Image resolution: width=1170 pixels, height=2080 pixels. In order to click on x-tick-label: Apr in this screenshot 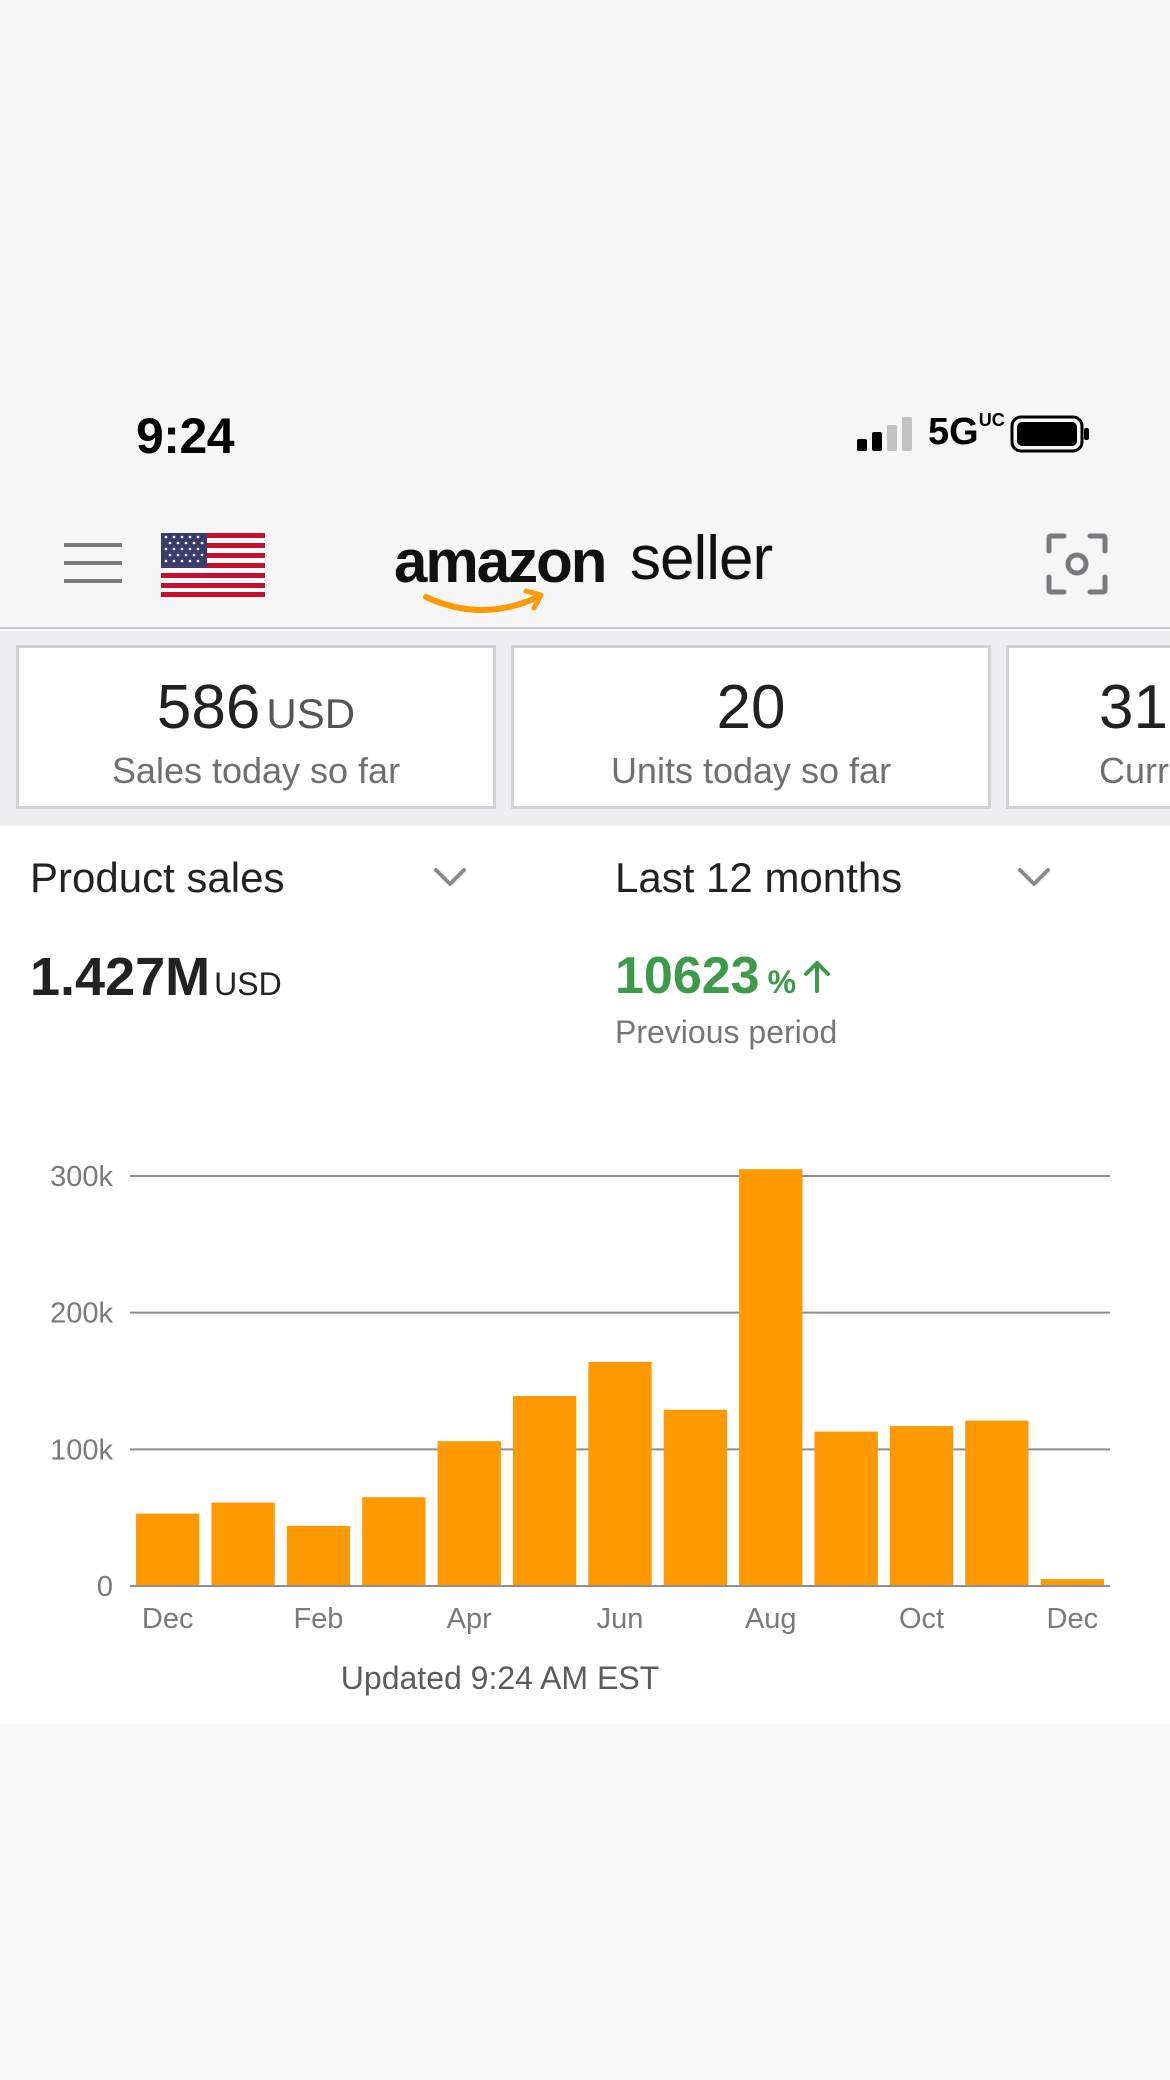, I will do `click(469, 1619)`.